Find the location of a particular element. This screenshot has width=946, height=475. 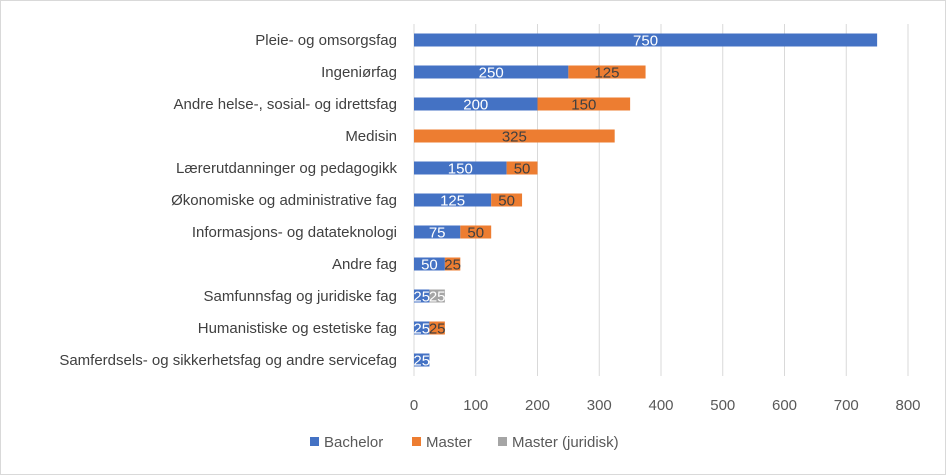

data-label: 250 is located at coordinates (491, 73).